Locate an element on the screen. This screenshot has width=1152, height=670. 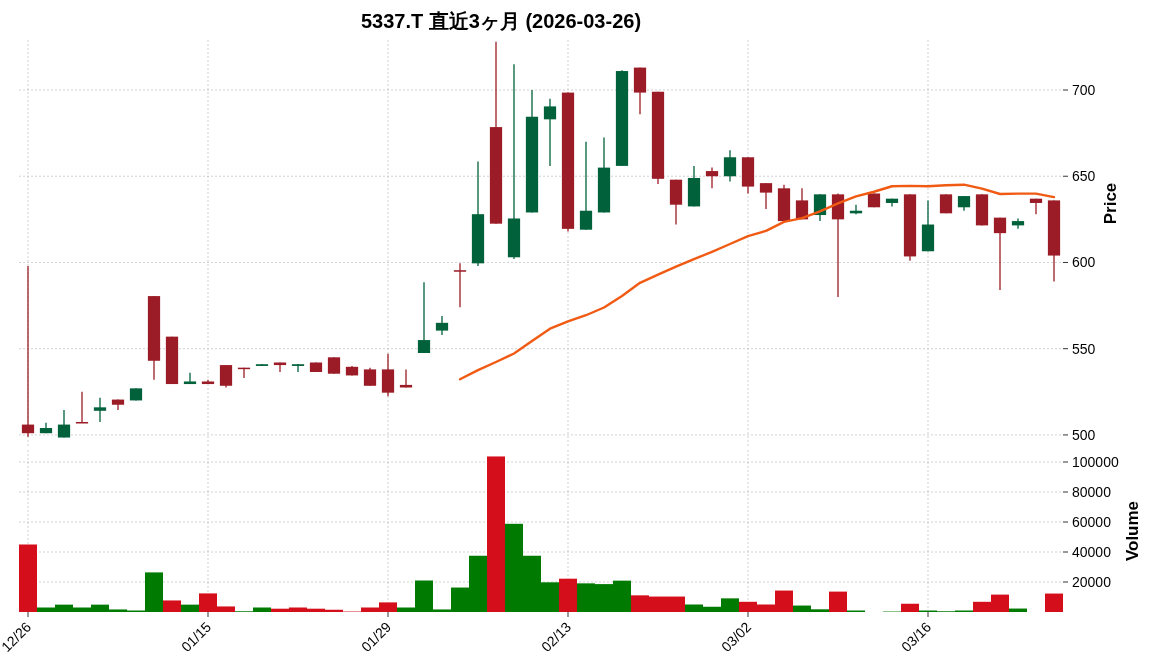
y-tick-label: 40000 is located at coordinates (1092, 552).